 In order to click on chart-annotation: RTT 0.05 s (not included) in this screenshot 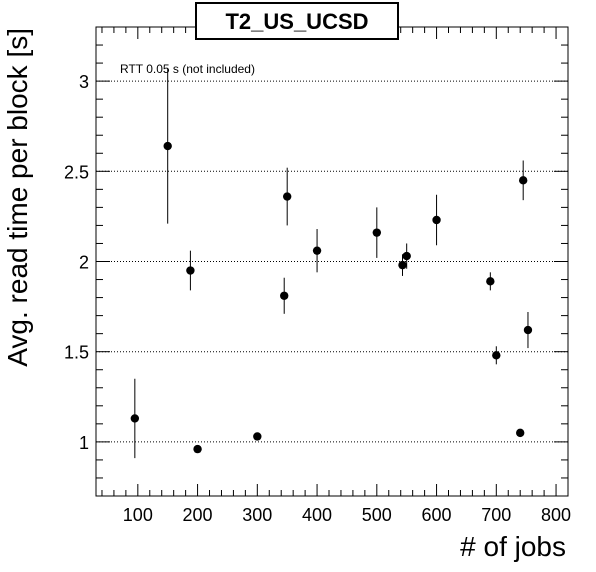, I will do `click(187, 69)`.